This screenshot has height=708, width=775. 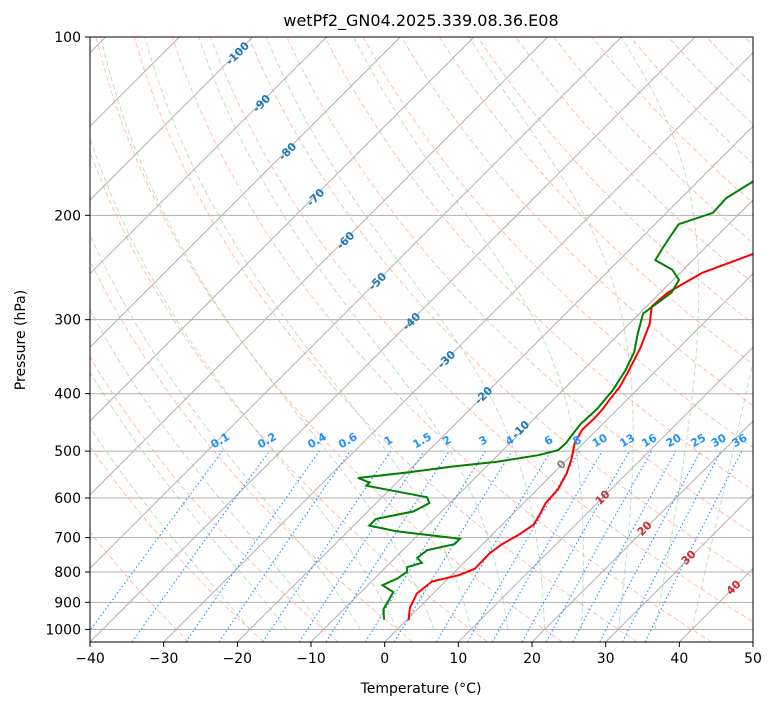 What do you see at coordinates (67, 395) in the screenshot?
I see `y-tick-label: 400` at bounding box center [67, 395].